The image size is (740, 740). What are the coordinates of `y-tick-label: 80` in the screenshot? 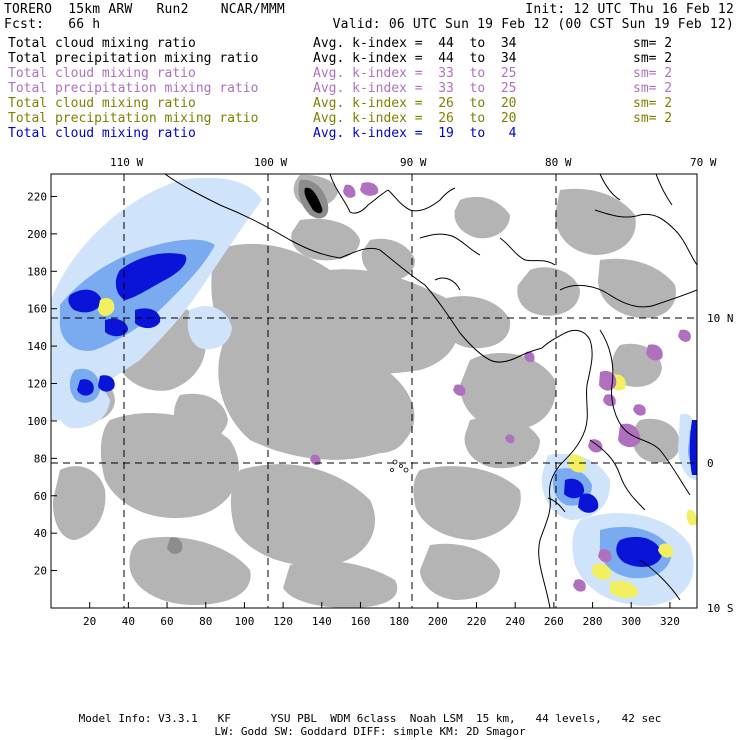 It's located at (40, 458).